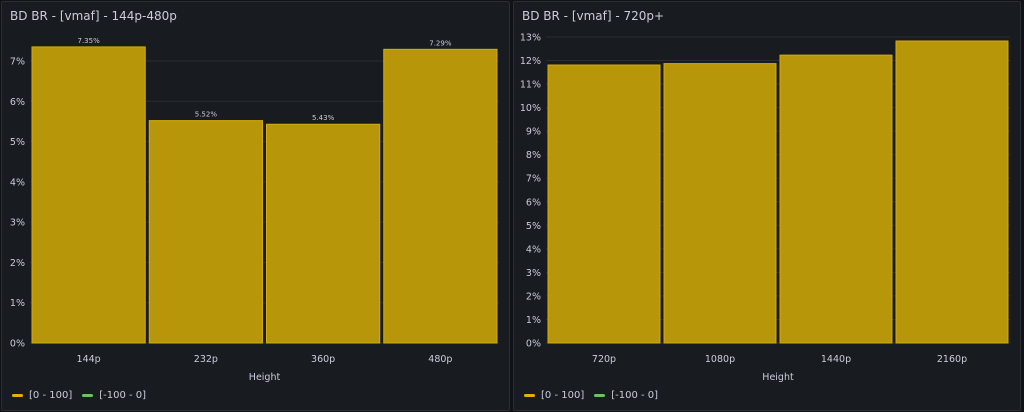 The height and width of the screenshot is (412, 1024). Describe the element at coordinates (530, 61) in the screenshot. I see `y-tick-label: 12%` at that location.